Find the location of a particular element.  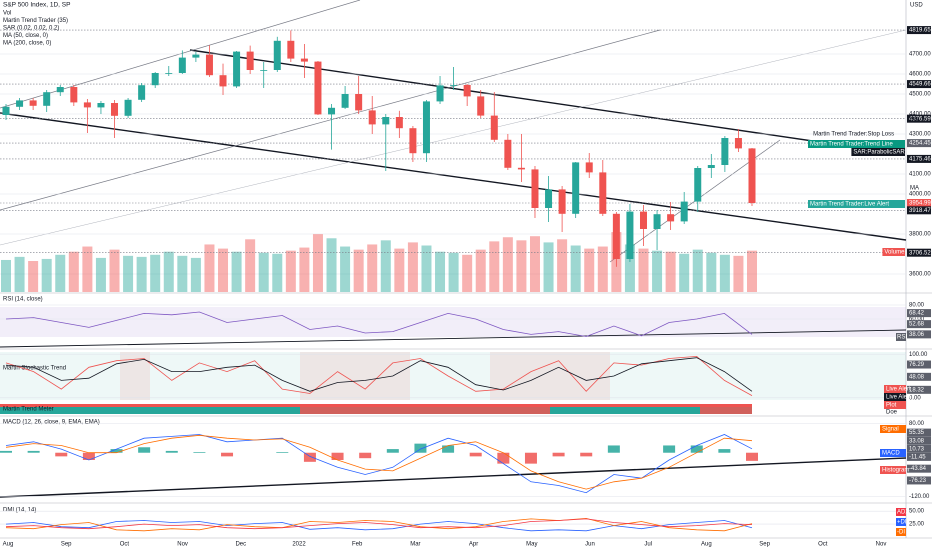

legend-entry: Histogram is located at coordinates (895, 471).